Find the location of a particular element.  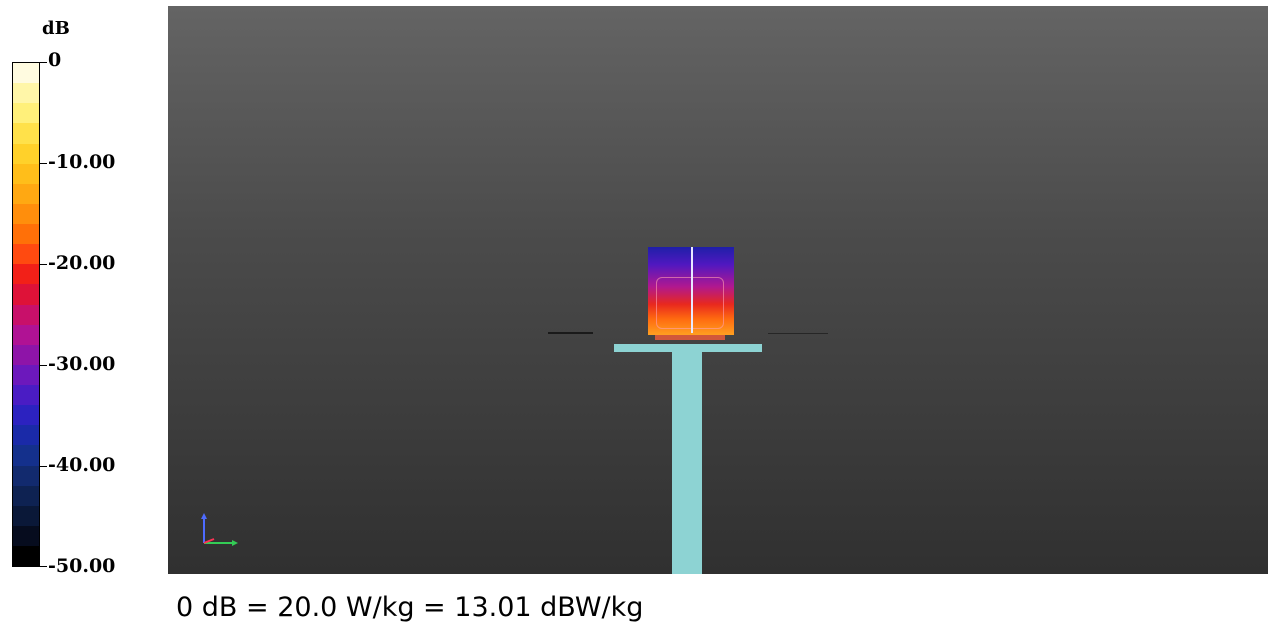

field-distribution-box is located at coordinates (691, 291).